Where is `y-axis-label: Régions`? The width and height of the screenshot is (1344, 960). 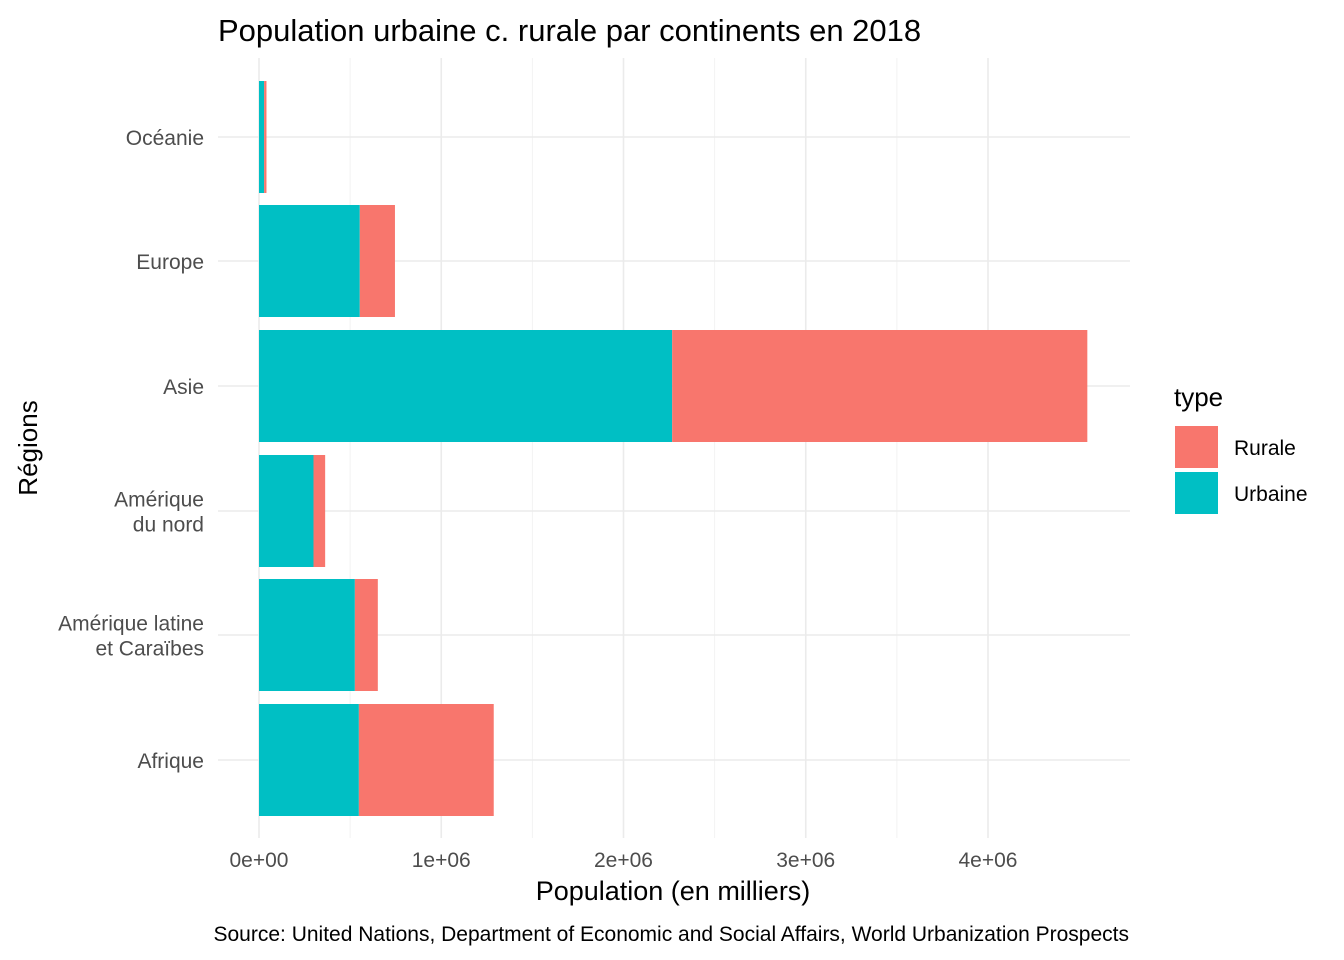
y-axis-label: Régions is located at coordinates (28, 447).